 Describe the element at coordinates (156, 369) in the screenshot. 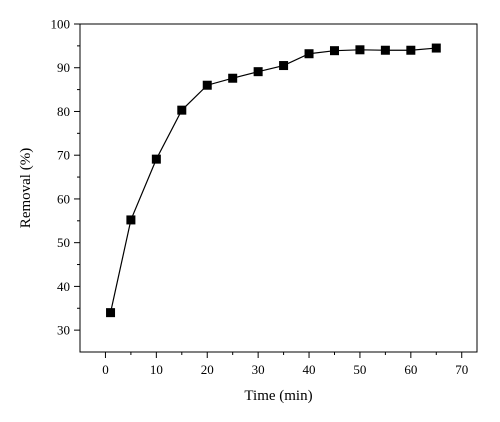

I see `x-tick-label: 10` at that location.